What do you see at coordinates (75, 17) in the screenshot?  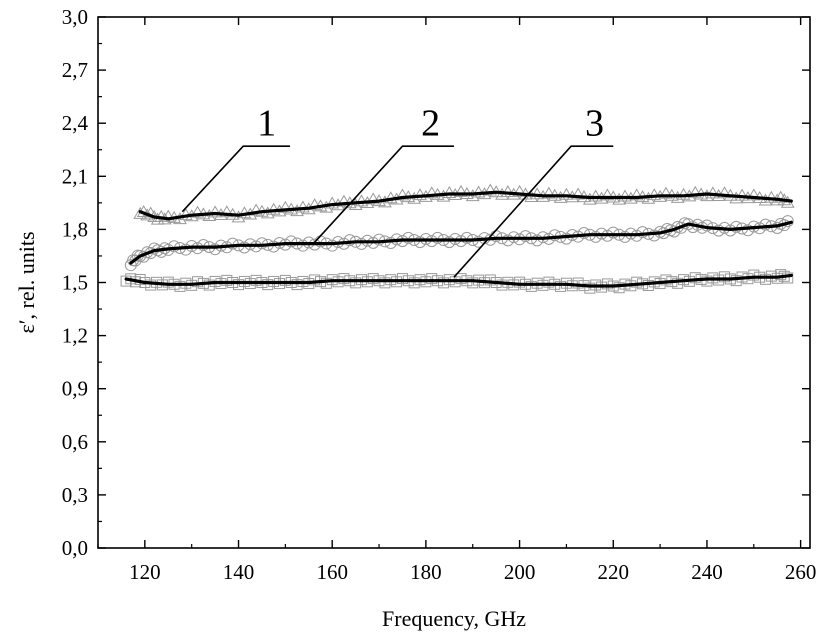 I see `y-tick-label: 3,0` at bounding box center [75, 17].